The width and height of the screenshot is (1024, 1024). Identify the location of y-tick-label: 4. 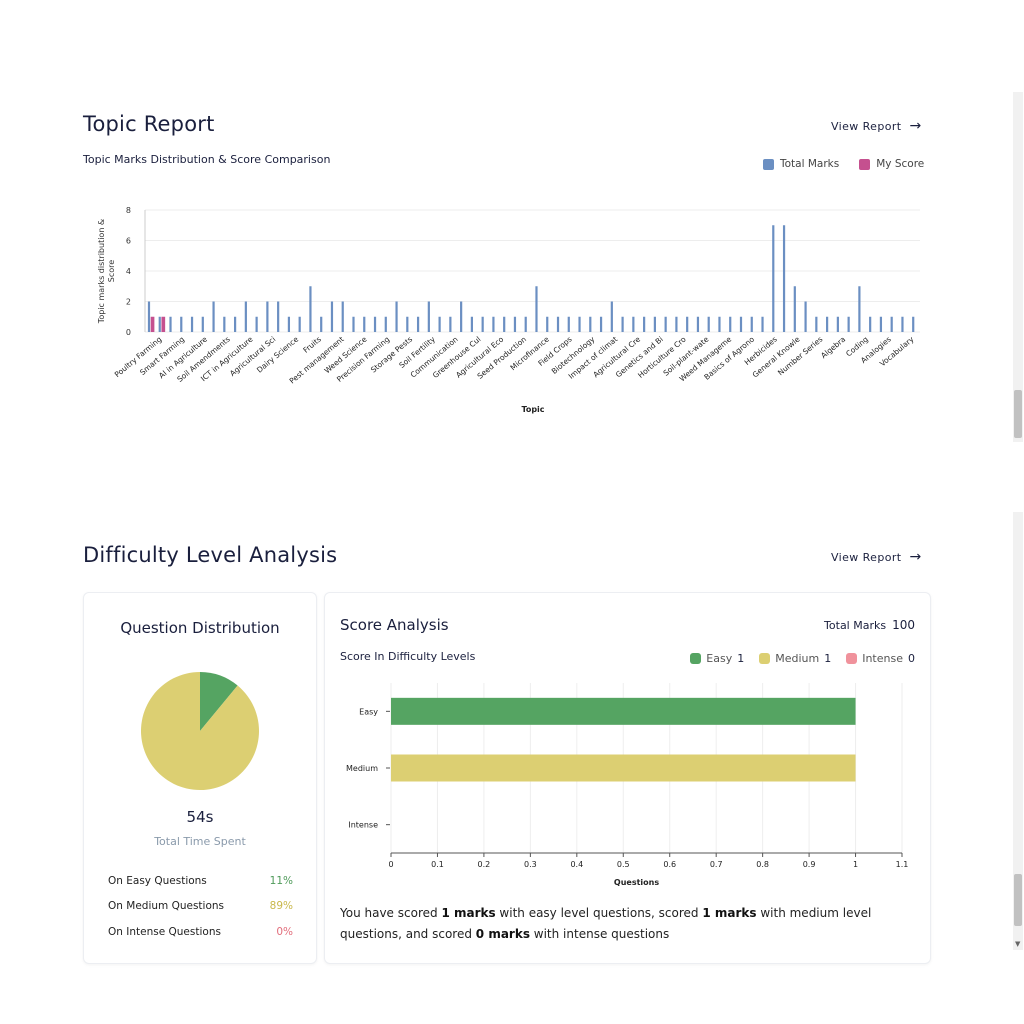
(128, 271).